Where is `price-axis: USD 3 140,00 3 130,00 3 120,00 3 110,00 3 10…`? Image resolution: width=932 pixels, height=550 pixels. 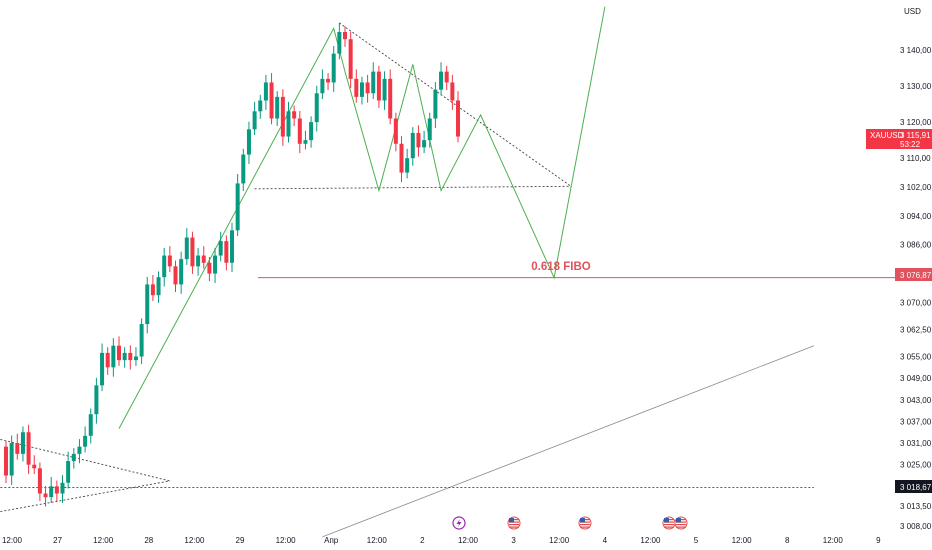
price-axis: USD 3 140,00 3 130,00 3 120,00 3 110,00 3 10… is located at coordinates (916, 269).